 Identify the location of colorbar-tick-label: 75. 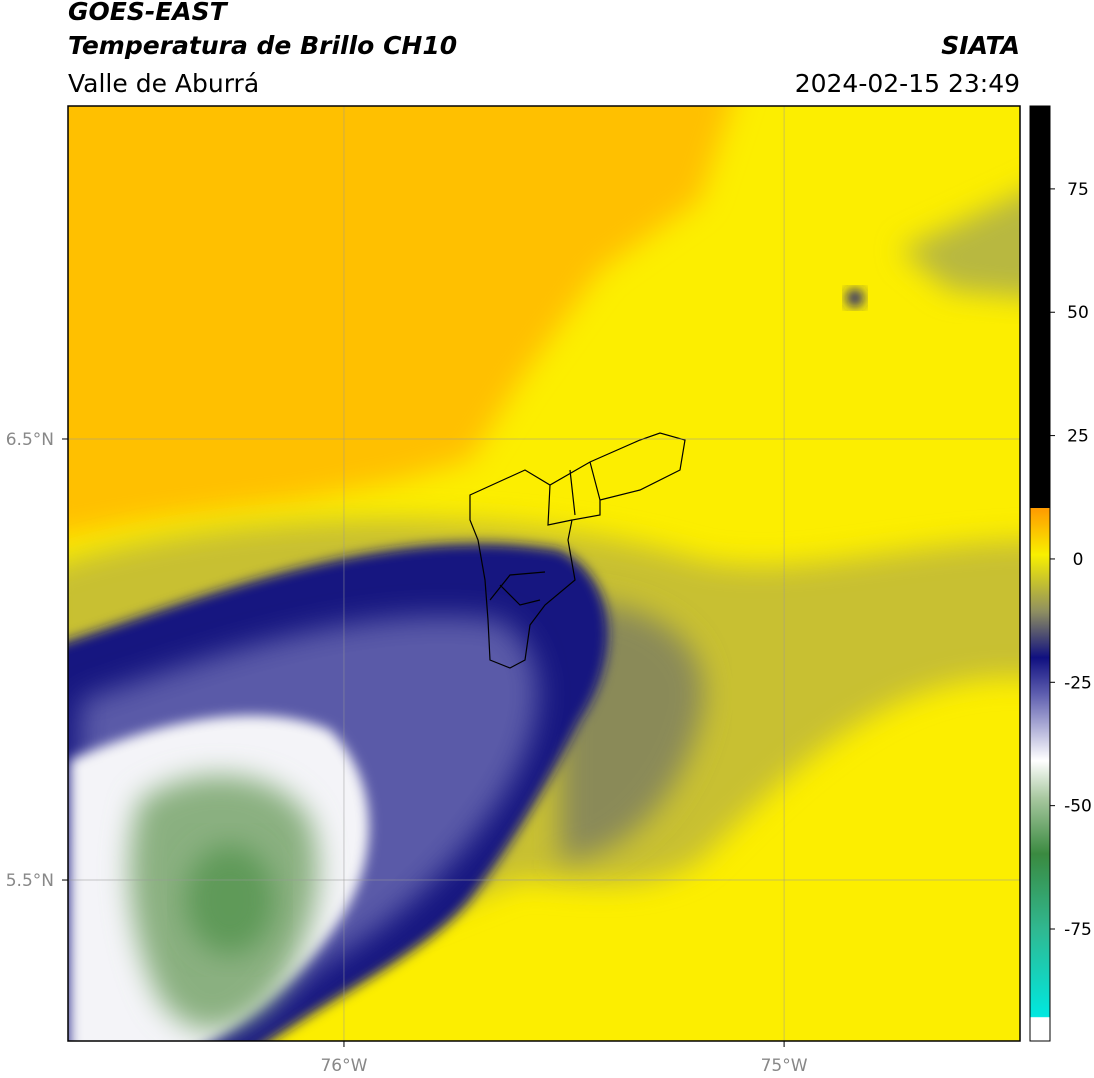
(1078, 190).